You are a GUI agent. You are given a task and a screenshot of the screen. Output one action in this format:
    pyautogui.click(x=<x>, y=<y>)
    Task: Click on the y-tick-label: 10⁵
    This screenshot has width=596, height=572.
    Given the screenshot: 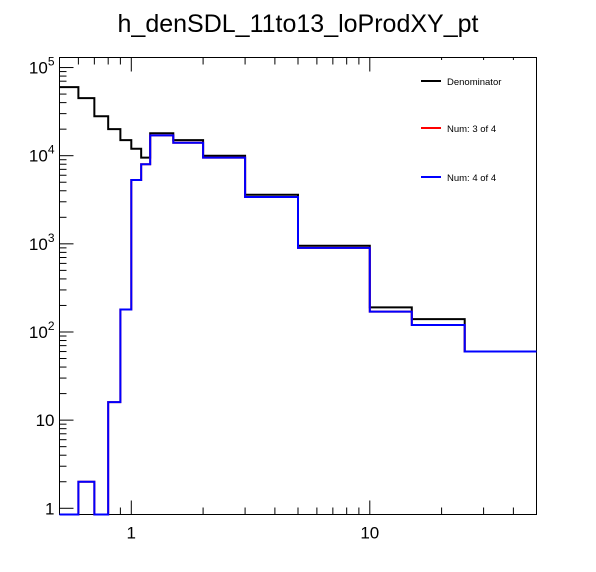 What is the action you would take?
    pyautogui.click(x=42, y=66)
    